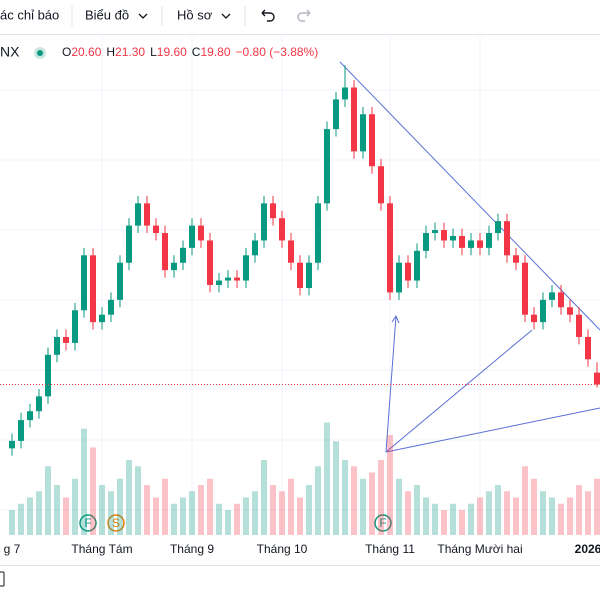 The height and width of the screenshot is (600, 600). I want to click on legend-value: 20.60, so click(86, 52).